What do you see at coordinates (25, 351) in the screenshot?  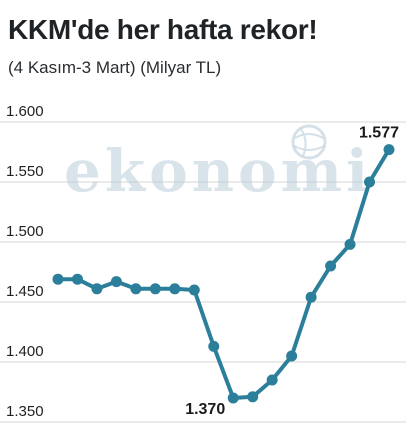 I see `y-tick-label: 1.400` at bounding box center [25, 351].